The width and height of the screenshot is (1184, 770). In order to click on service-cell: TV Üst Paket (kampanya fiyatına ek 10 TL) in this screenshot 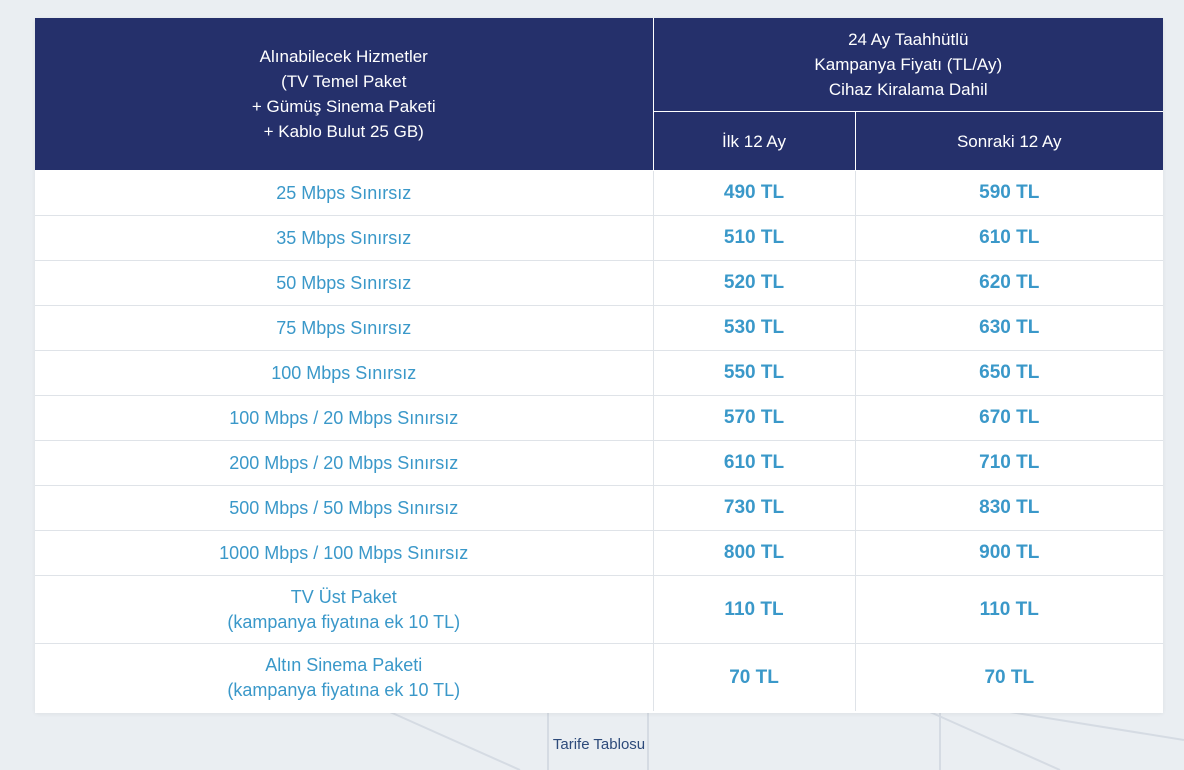, I will do `click(344, 609)`.